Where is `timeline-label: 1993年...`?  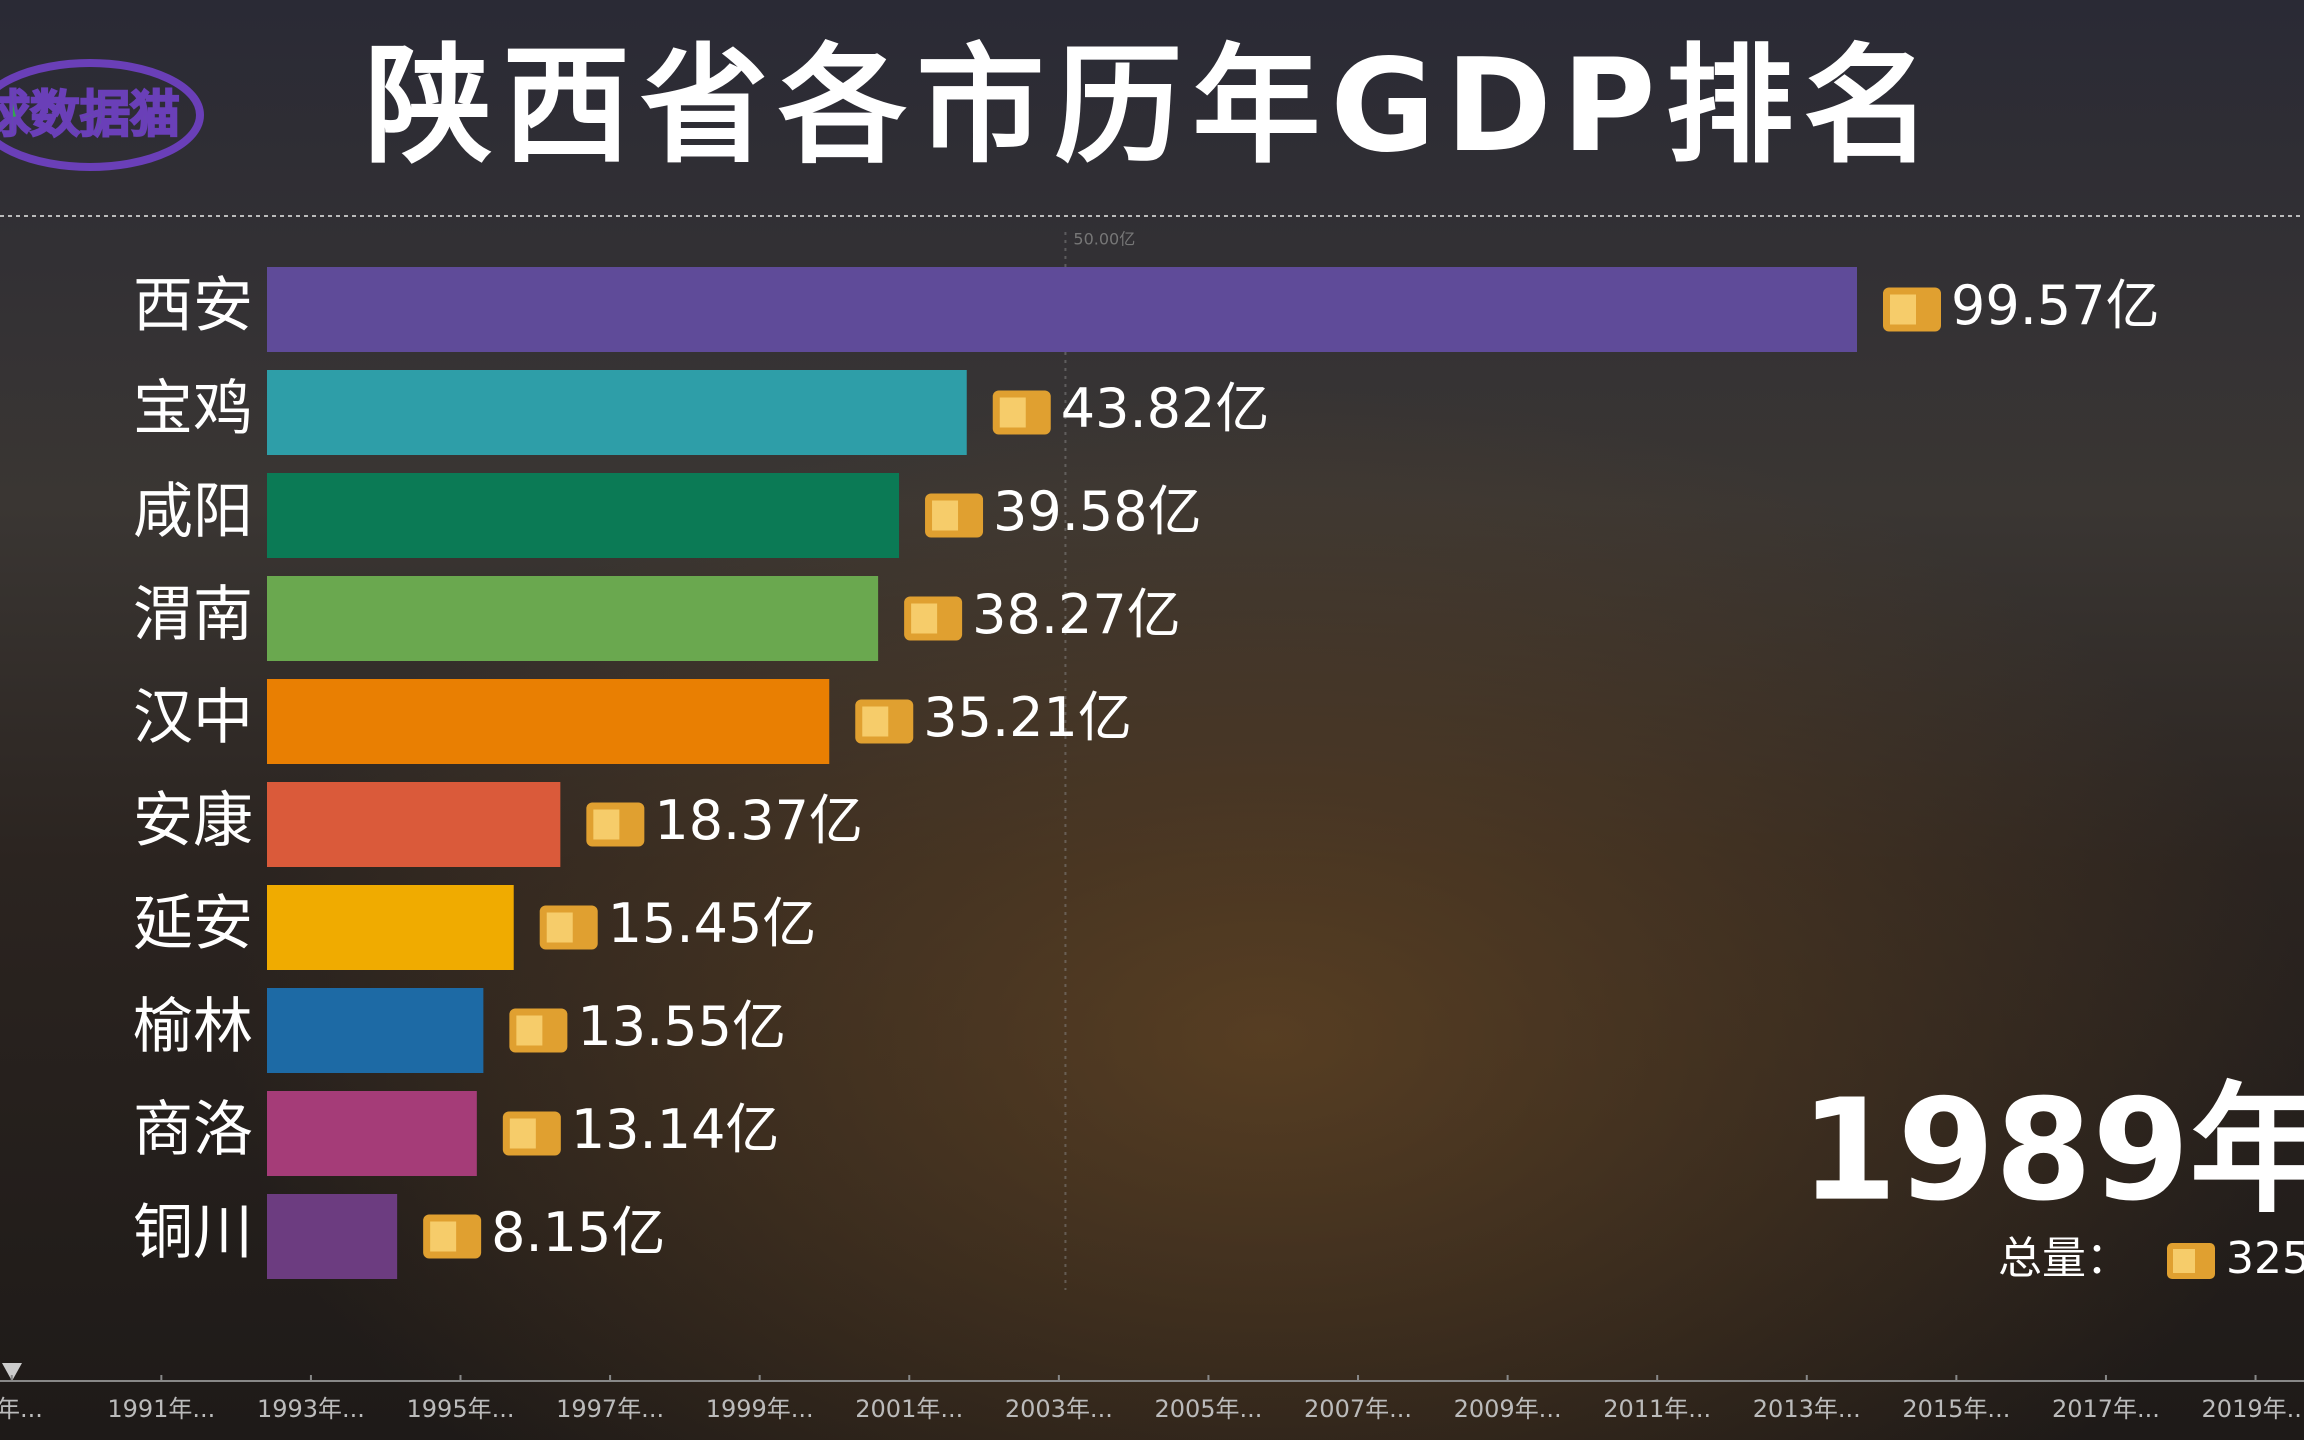 timeline-label: 1993年... is located at coordinates (311, 1409).